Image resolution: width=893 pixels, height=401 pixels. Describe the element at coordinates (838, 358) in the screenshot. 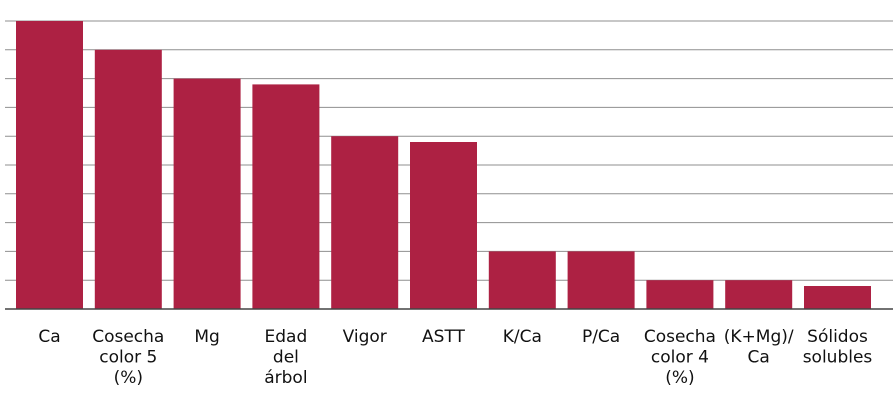

I see `tick-label-line: solubles` at that location.